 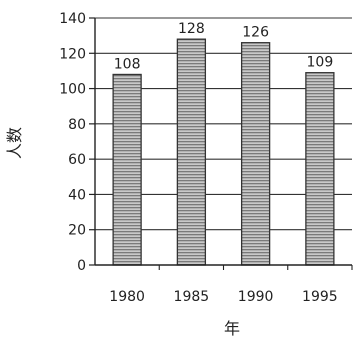 I want to click on y-tick-label-0: 0, so click(x=81, y=266).